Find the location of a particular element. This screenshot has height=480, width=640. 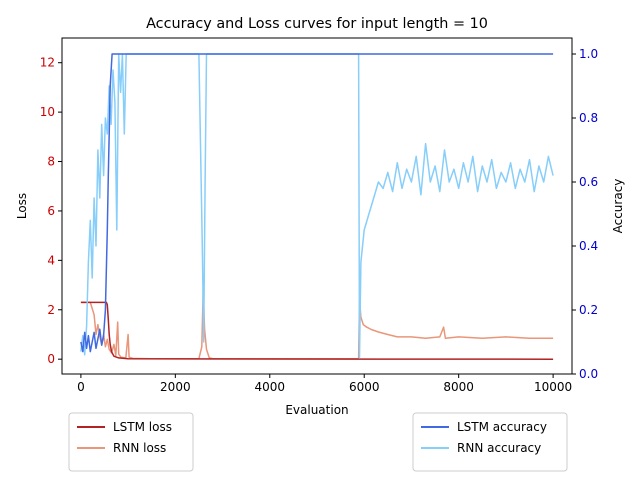

y-right-tick-label: 1.0 is located at coordinates (588, 54).